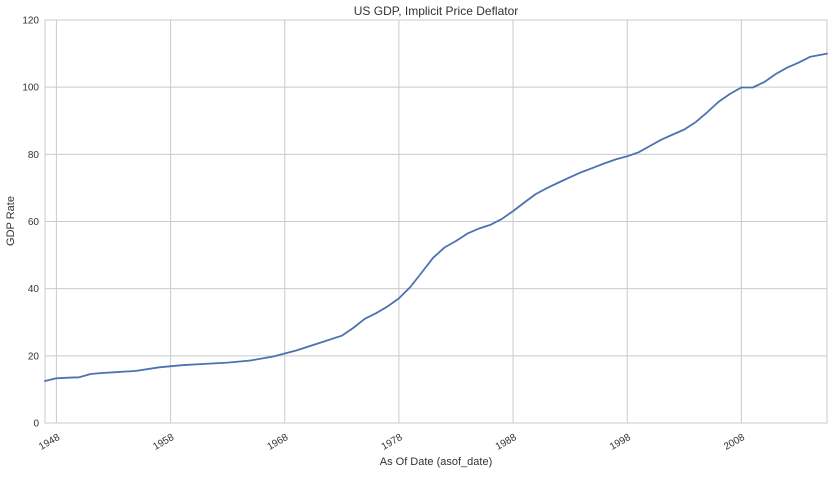  What do you see at coordinates (734, 442) in the screenshot?
I see `x-tick-label: 2008` at bounding box center [734, 442].